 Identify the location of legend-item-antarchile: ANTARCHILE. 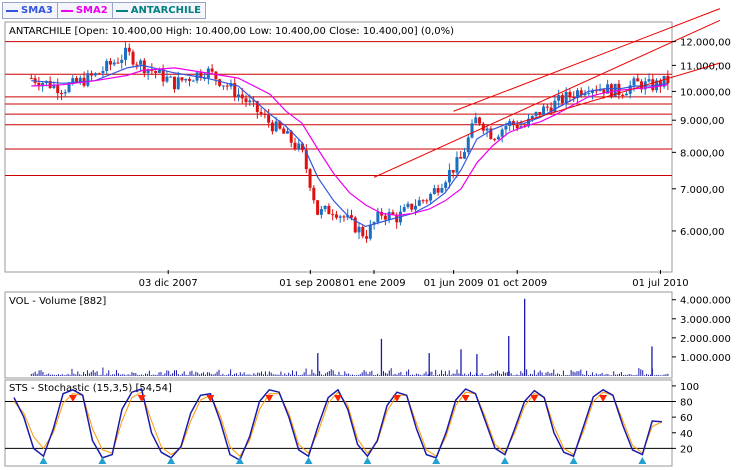
(158, 10).